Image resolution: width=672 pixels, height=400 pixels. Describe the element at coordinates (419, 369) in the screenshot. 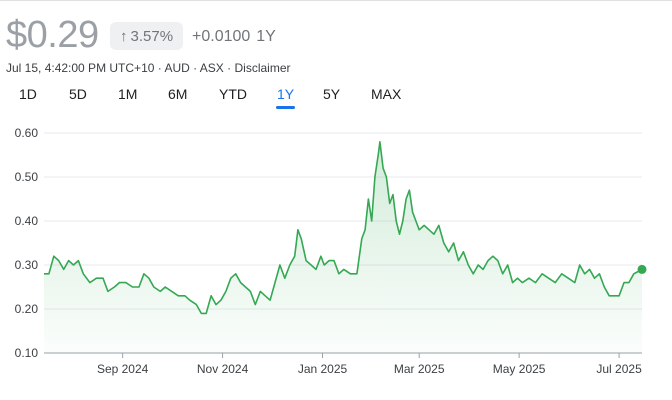

I see `x-tick-label: Mar 2025` at that location.